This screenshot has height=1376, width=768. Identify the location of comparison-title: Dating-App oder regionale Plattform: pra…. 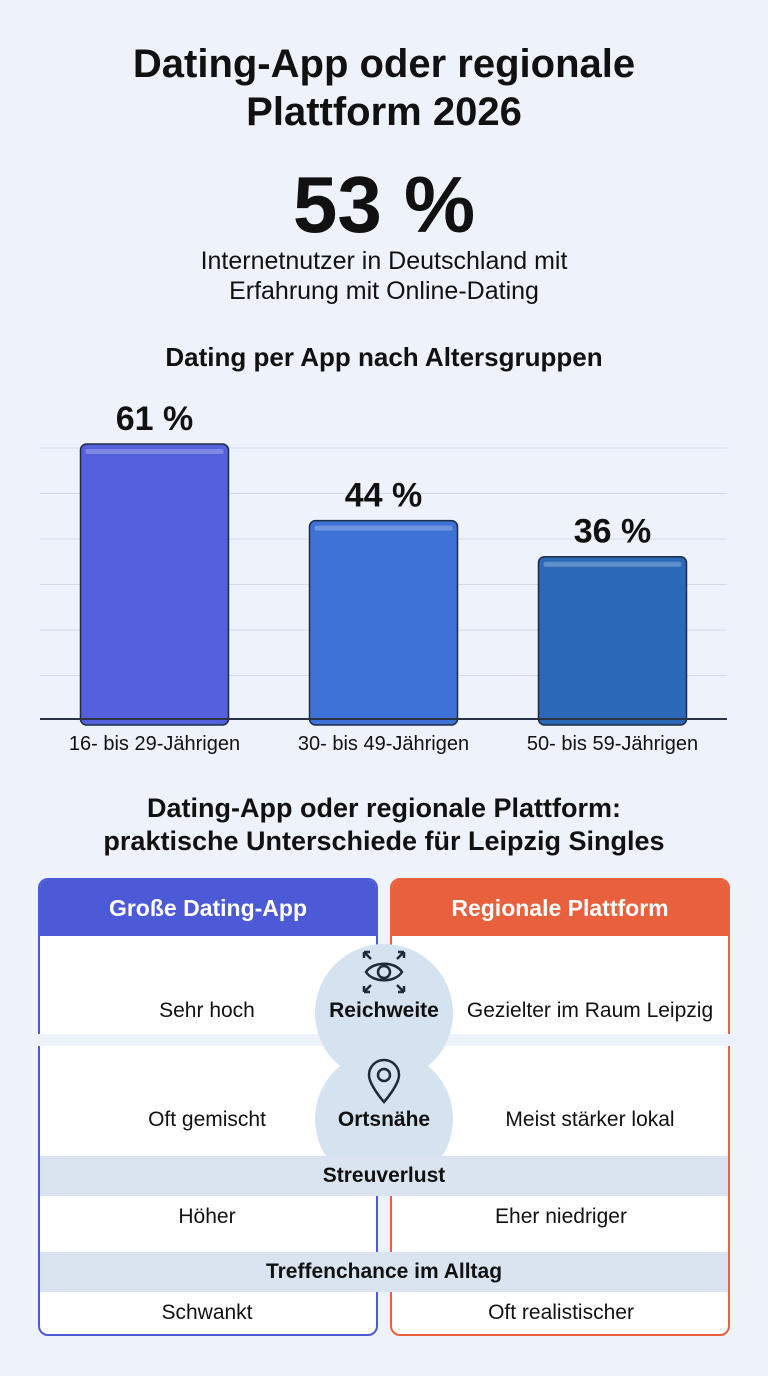
(384, 825).